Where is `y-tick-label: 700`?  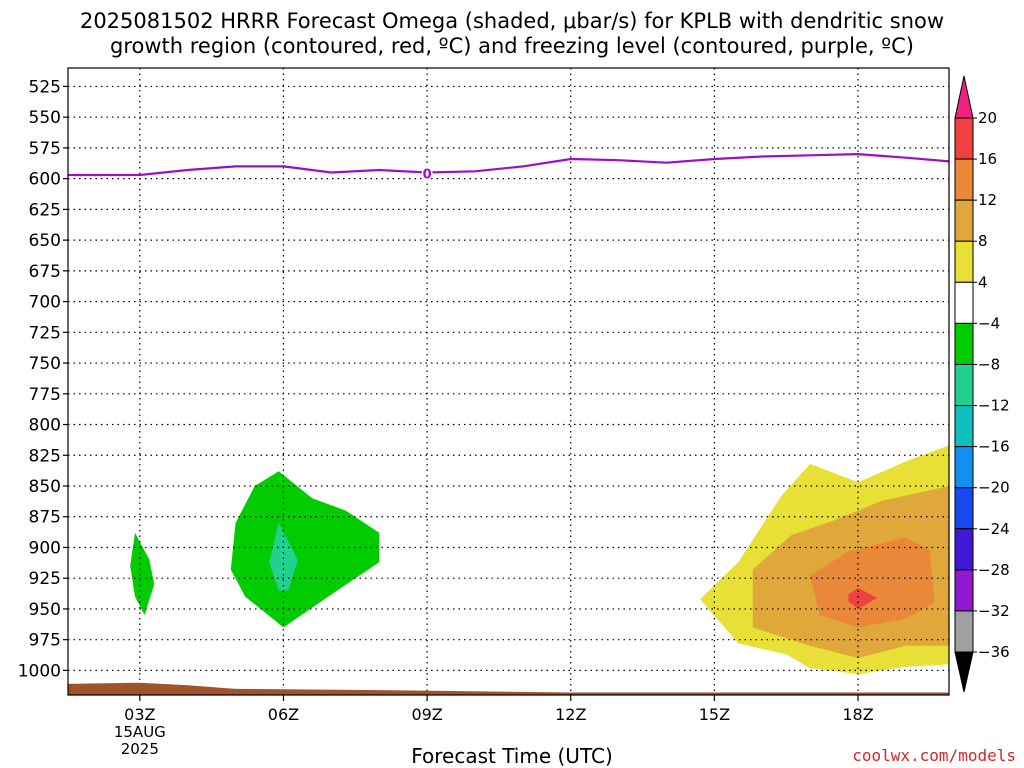 y-tick-label: 700 is located at coordinates (45, 303).